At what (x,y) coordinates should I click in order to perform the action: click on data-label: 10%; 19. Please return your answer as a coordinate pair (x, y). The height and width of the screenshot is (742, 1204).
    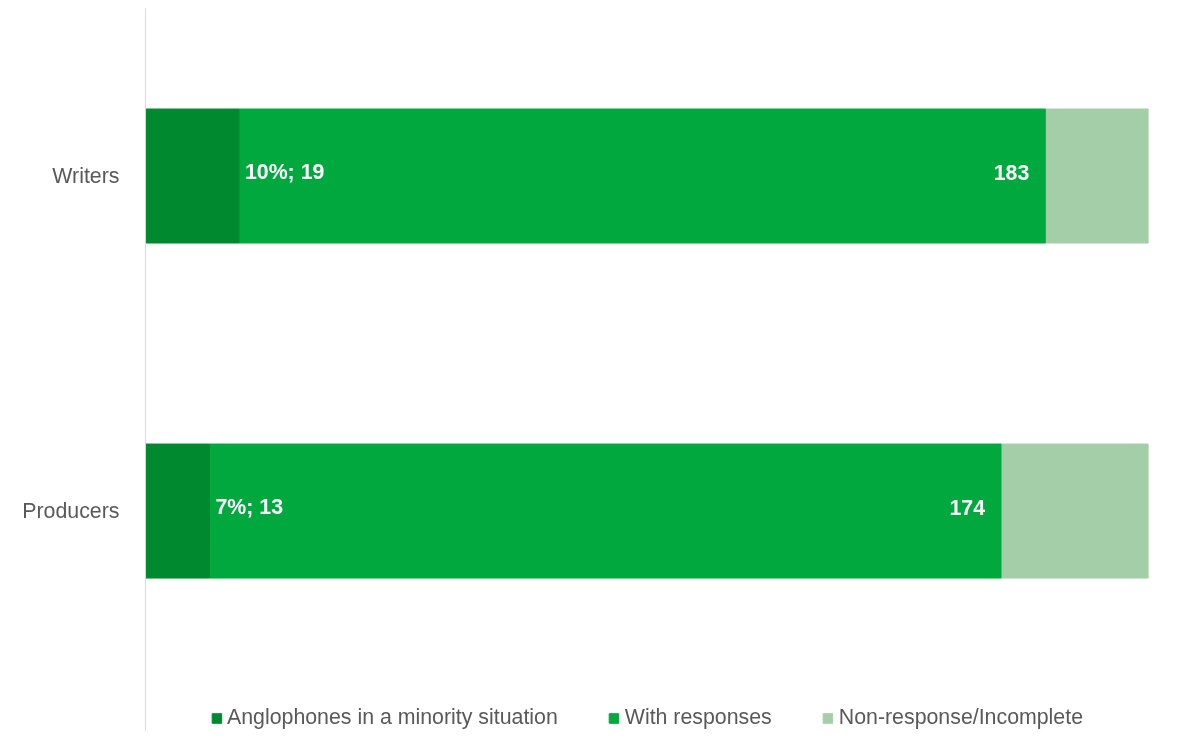
    Looking at the image, I should click on (284, 172).